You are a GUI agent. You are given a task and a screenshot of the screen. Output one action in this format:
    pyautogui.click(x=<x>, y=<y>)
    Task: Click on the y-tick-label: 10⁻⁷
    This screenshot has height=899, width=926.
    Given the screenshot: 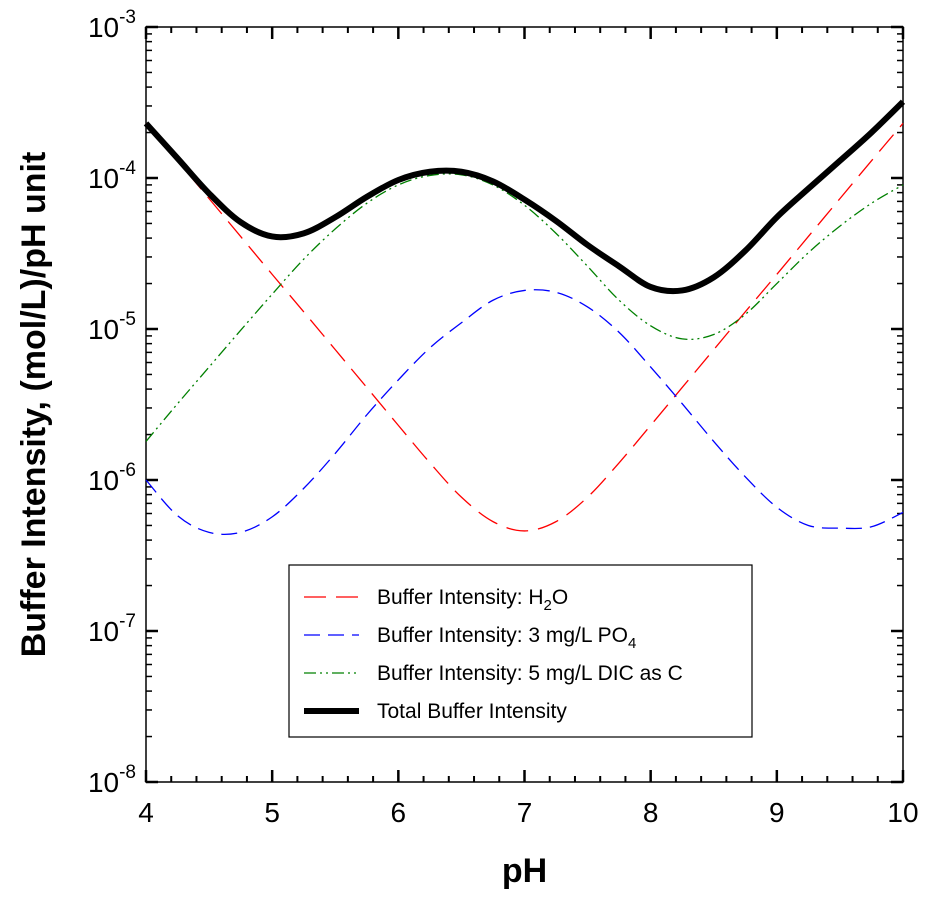 What is the action you would take?
    pyautogui.click(x=112, y=629)
    